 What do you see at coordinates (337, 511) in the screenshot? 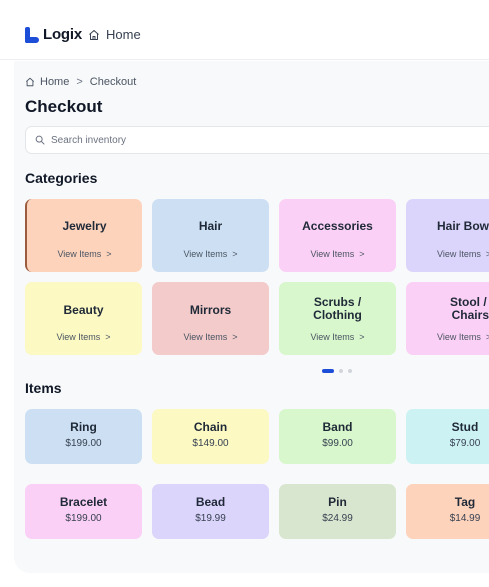
I see `item-card-pin: Pin $24.99` at bounding box center [337, 511].